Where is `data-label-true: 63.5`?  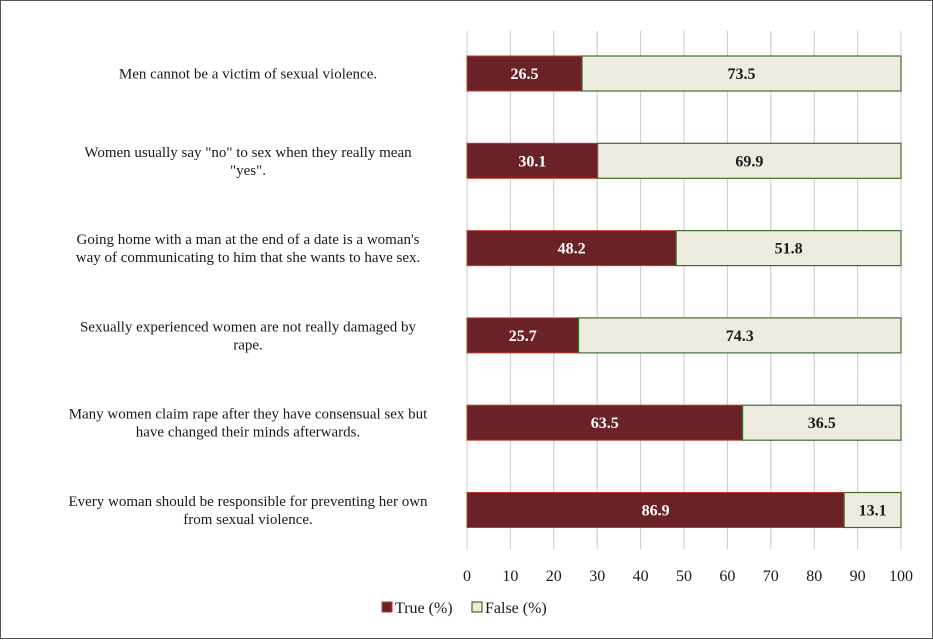
data-label-true: 63.5 is located at coordinates (605, 423).